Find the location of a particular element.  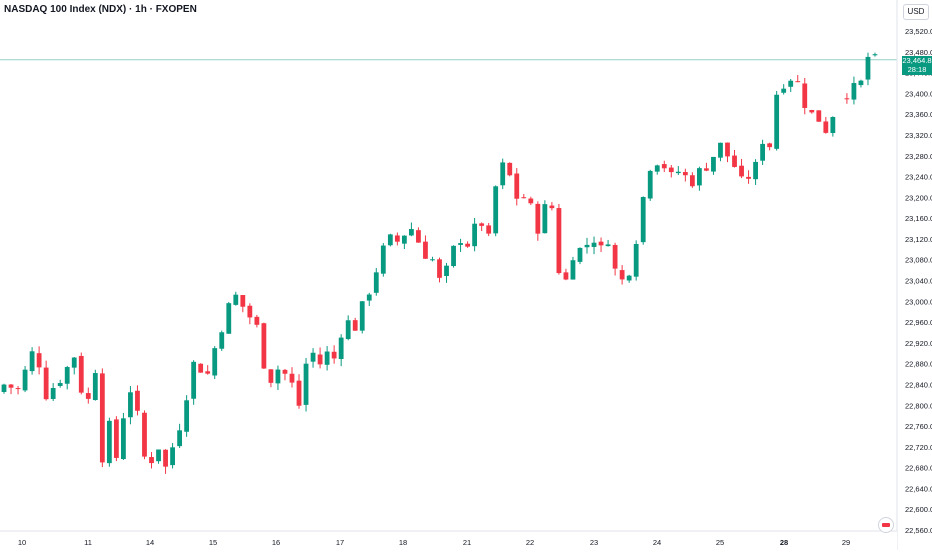

price-tick-label: 23,160.0 is located at coordinates (918, 218).